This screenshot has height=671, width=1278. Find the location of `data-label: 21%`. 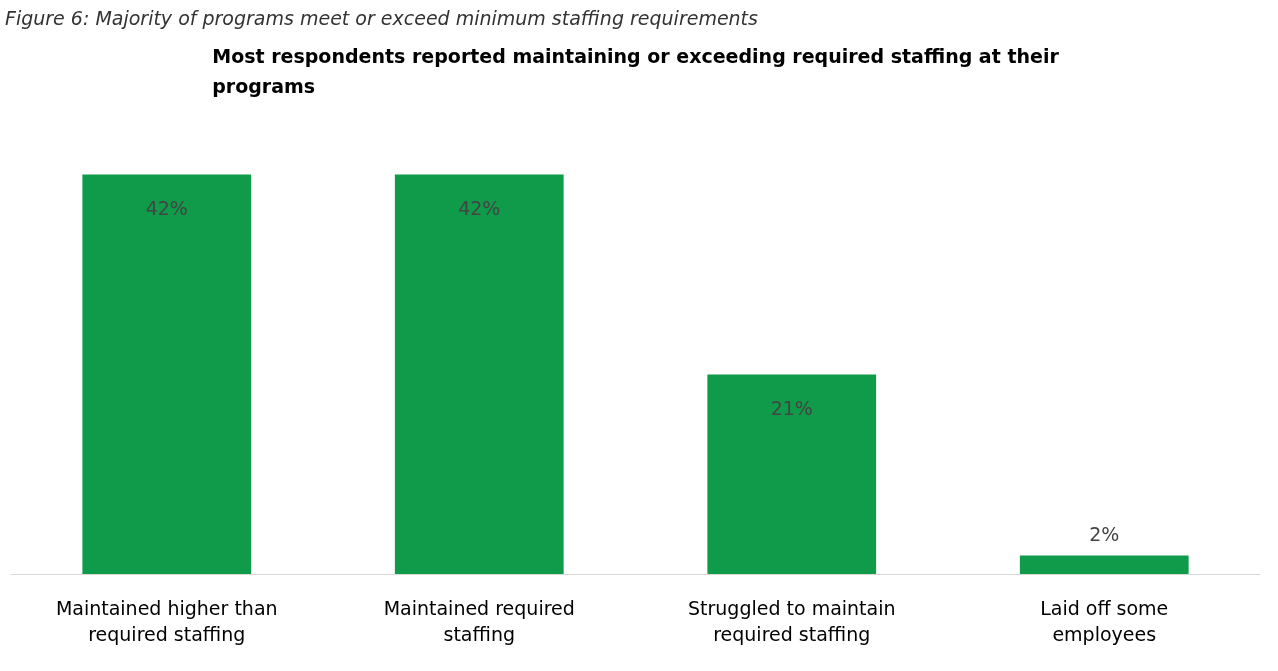

data-label: 21% is located at coordinates (791, 407).